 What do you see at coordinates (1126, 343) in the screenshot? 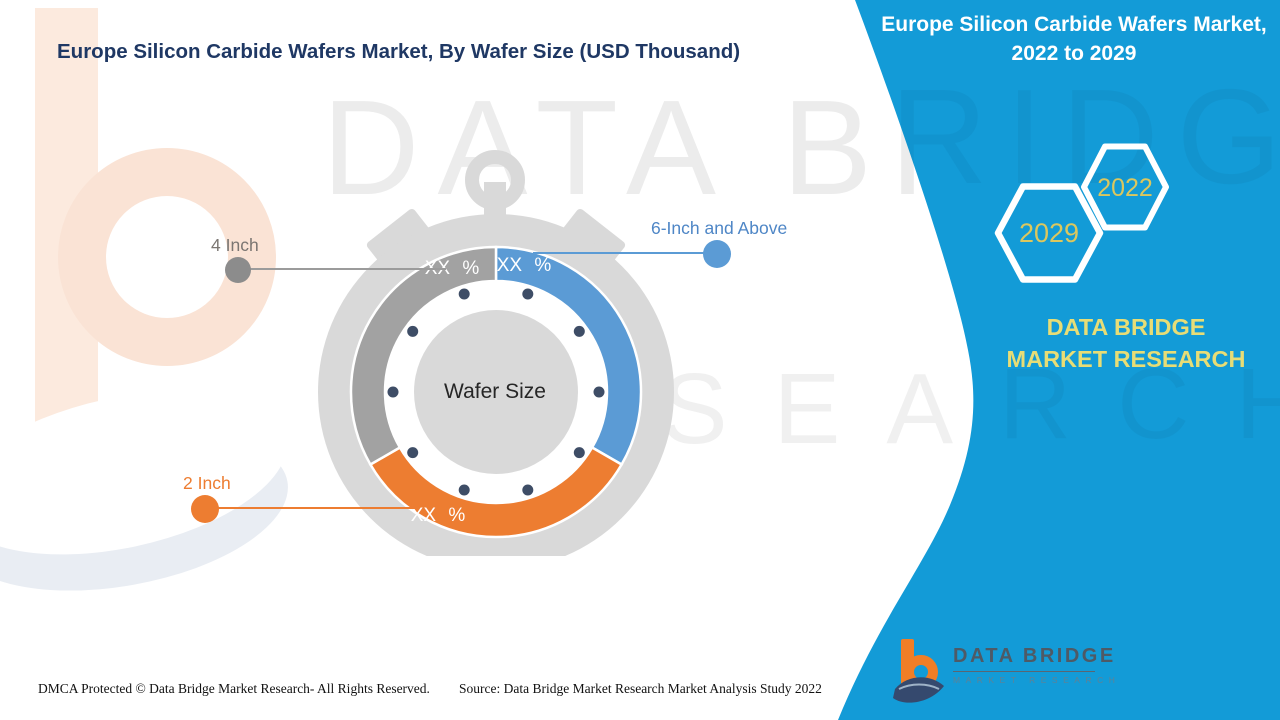
I see `brand-caption: DATA BRIDGE MARKET RESEARCH` at bounding box center [1126, 343].